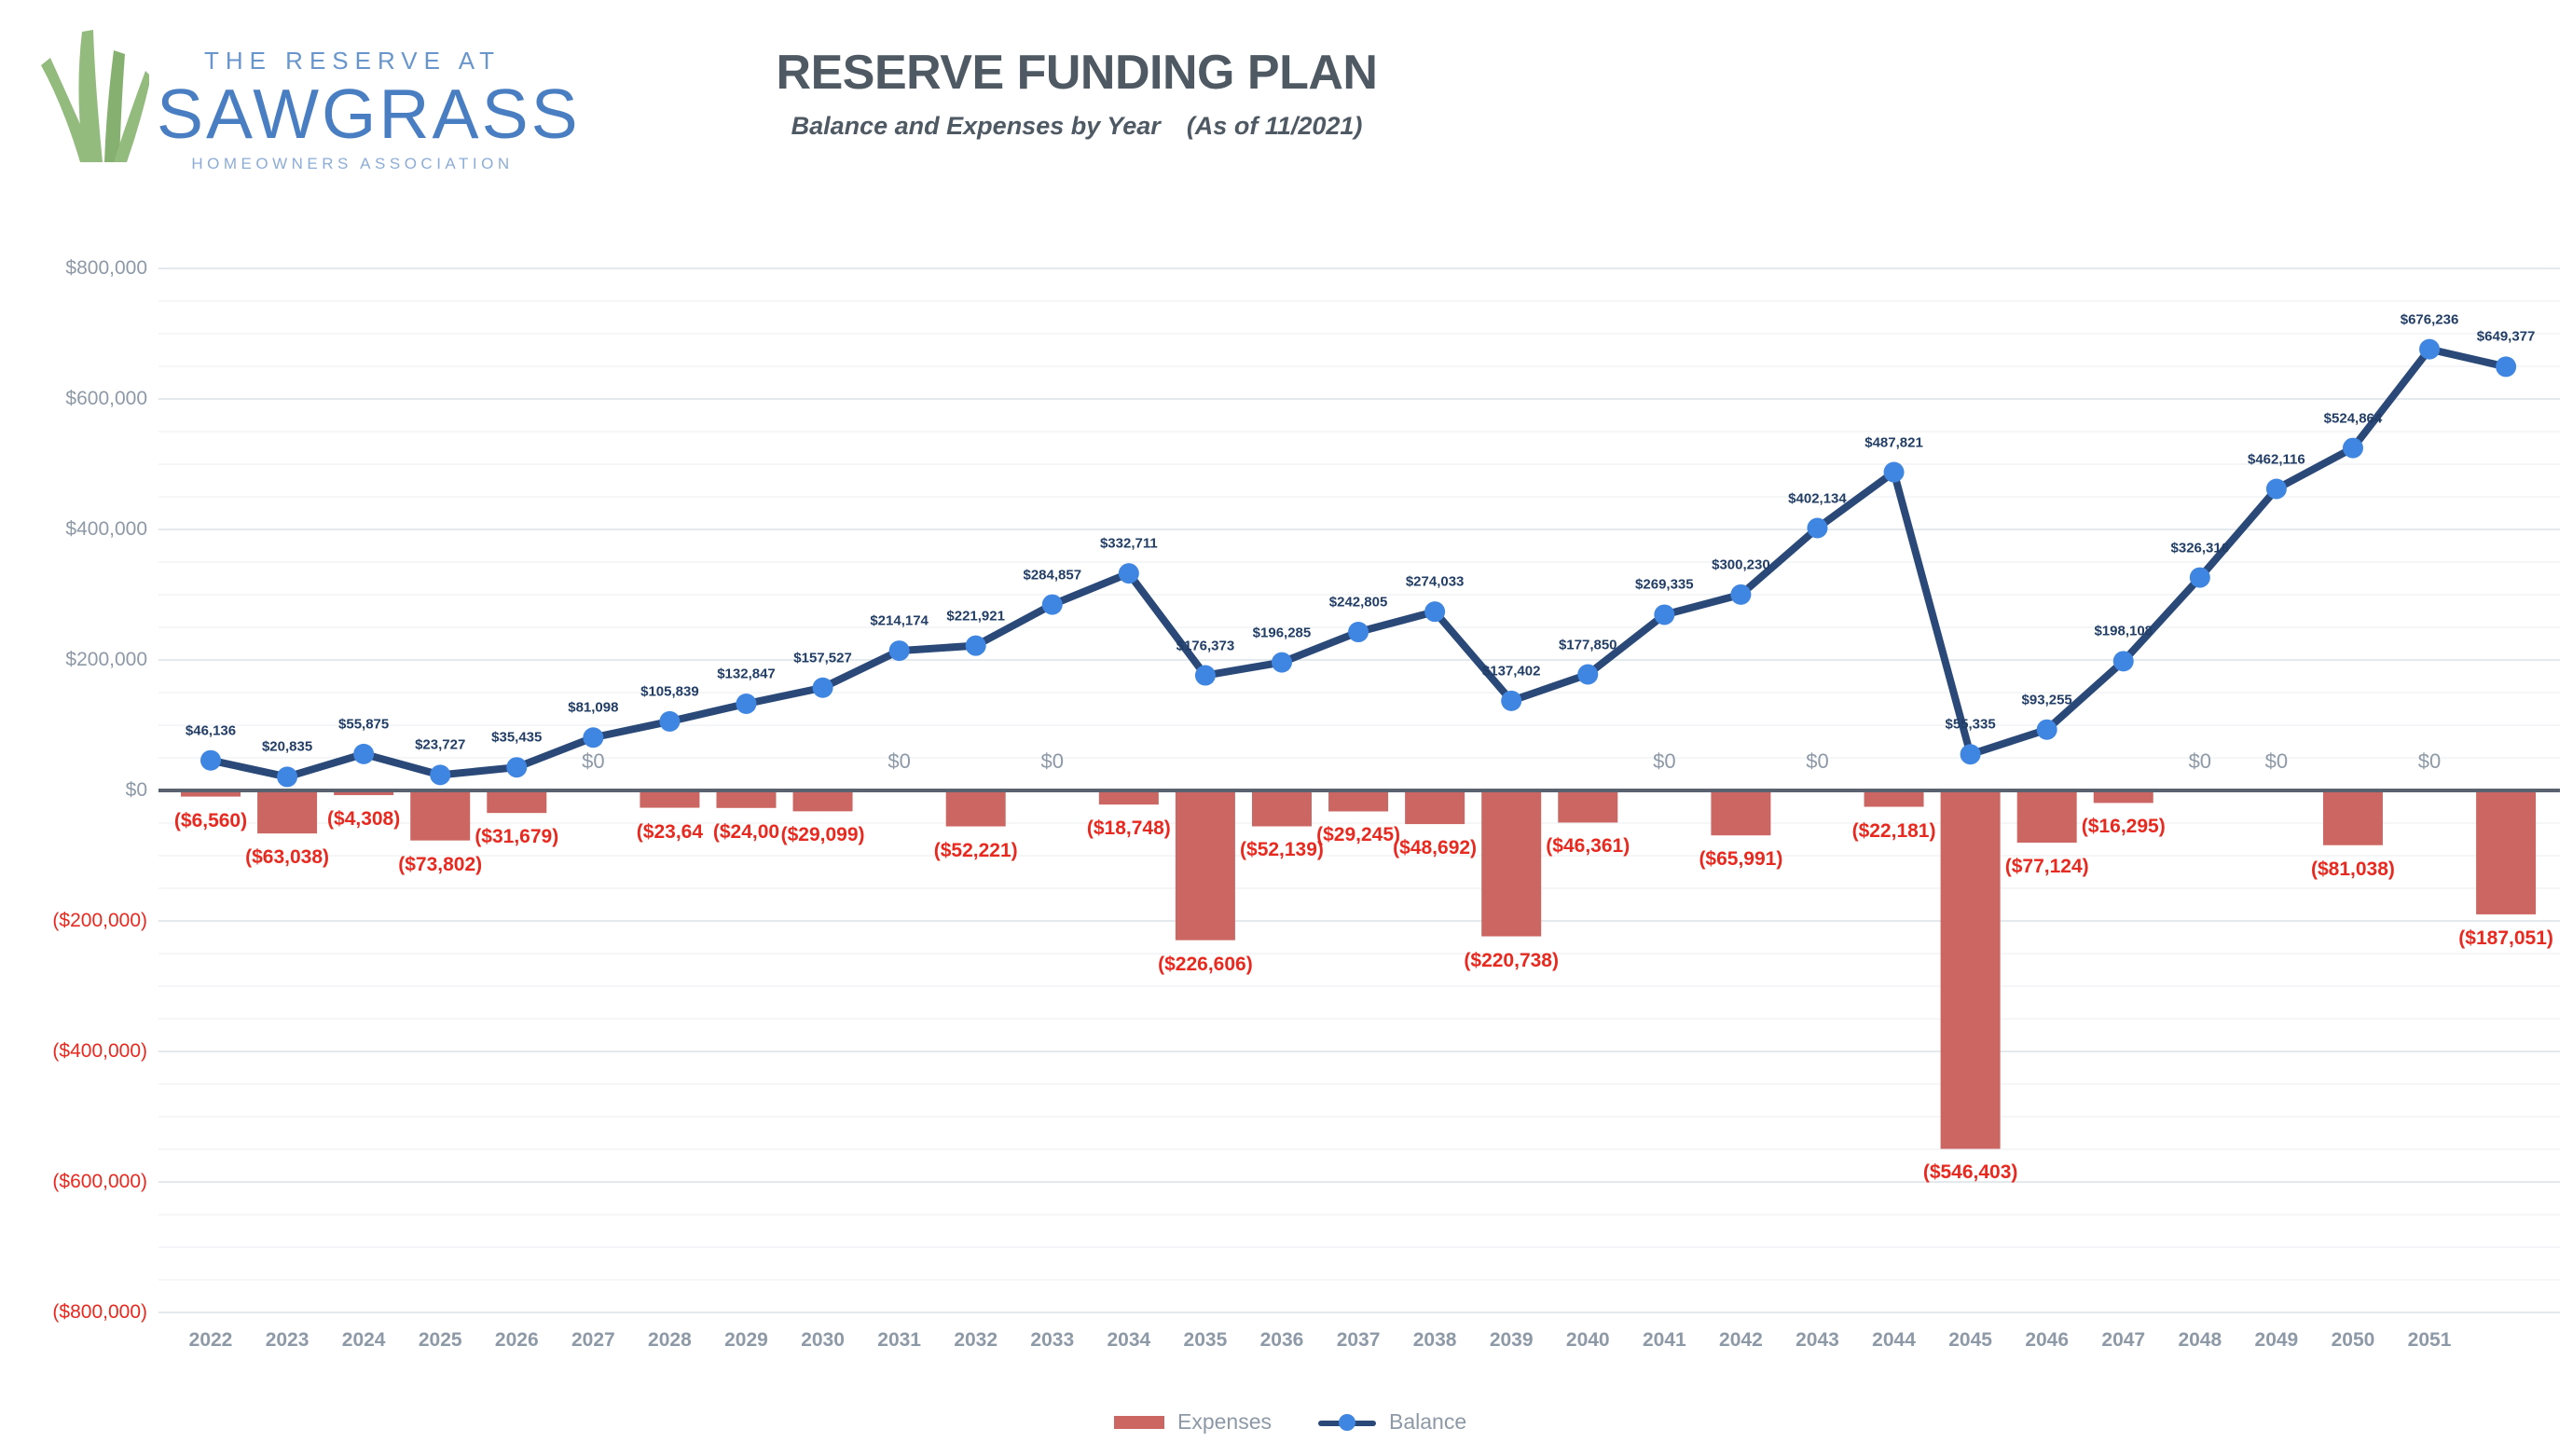 Image resolution: width=2573 pixels, height=1456 pixels. I want to click on balance-point-2024, so click(364, 753).